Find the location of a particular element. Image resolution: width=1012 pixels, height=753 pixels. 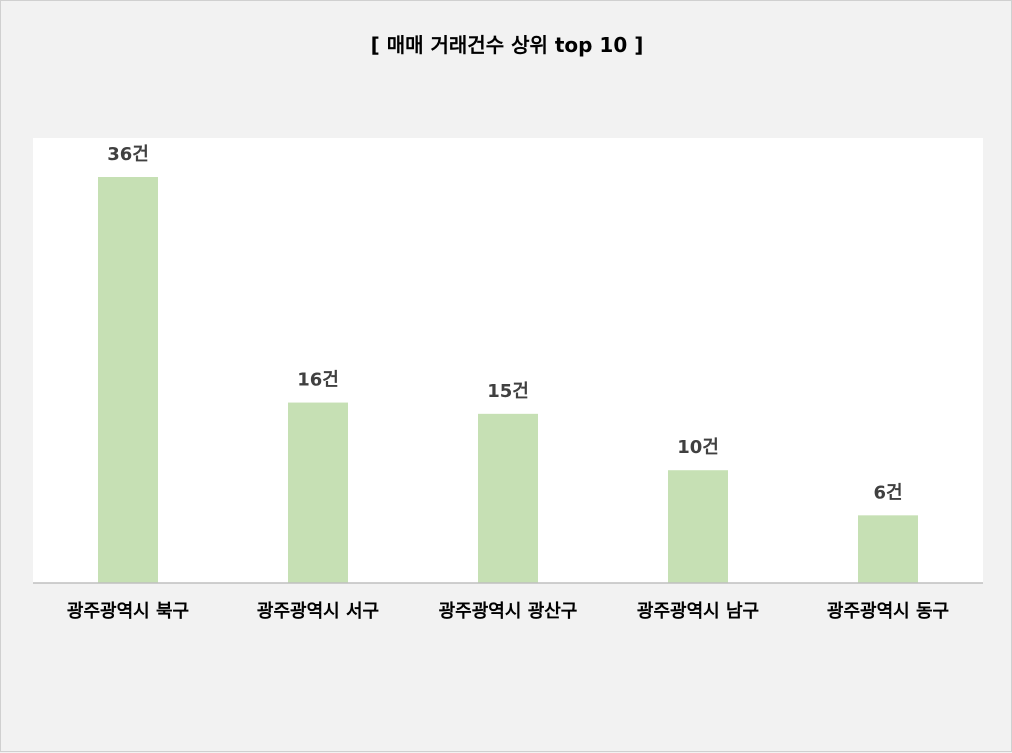

data-label-3: 15건 is located at coordinates (508, 391).